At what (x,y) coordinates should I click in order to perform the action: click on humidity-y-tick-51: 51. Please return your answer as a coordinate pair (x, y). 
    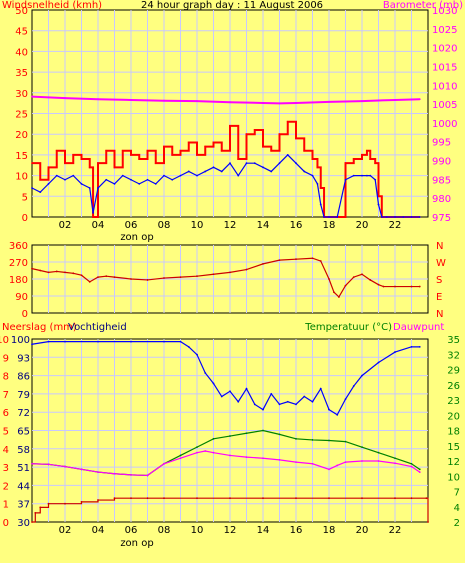
    Looking at the image, I should click on (23, 468).